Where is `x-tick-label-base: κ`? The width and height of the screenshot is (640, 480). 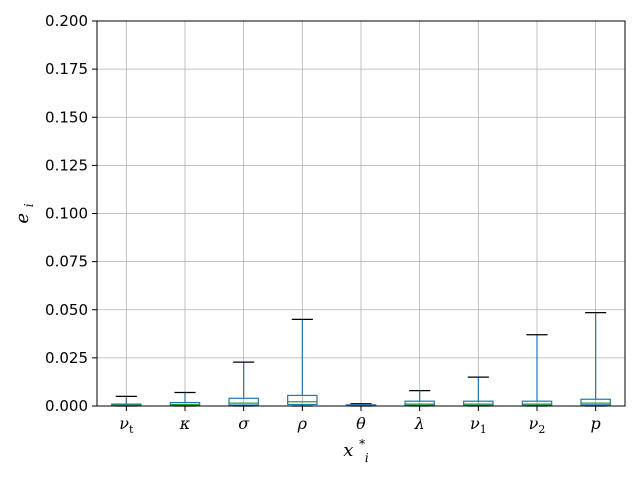
x-tick-label-base: κ is located at coordinates (185, 423).